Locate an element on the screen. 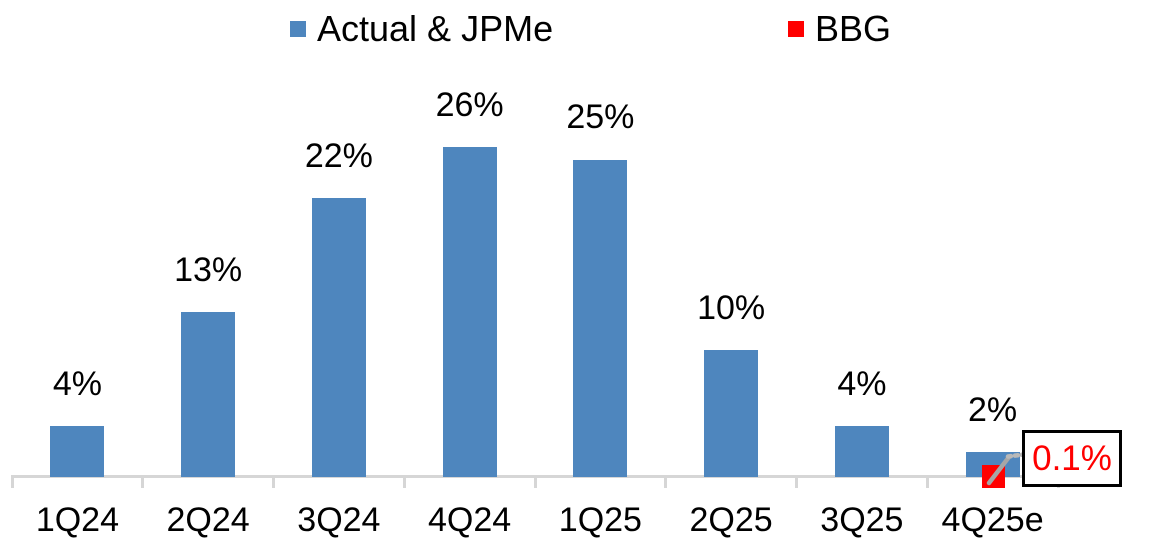  bar-value-label-4Q25e: 2% is located at coordinates (993, 409).